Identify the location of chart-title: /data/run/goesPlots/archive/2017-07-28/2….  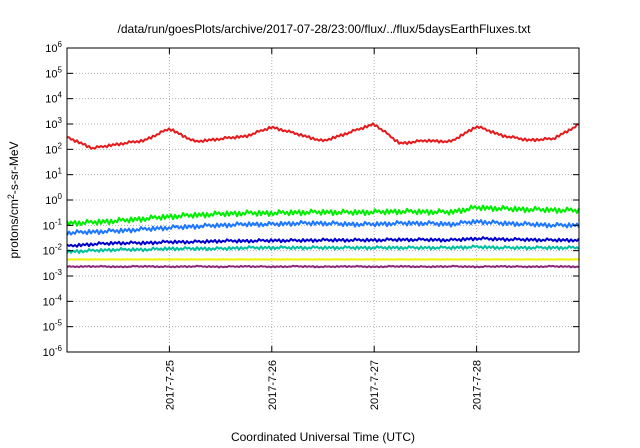
(325, 29).